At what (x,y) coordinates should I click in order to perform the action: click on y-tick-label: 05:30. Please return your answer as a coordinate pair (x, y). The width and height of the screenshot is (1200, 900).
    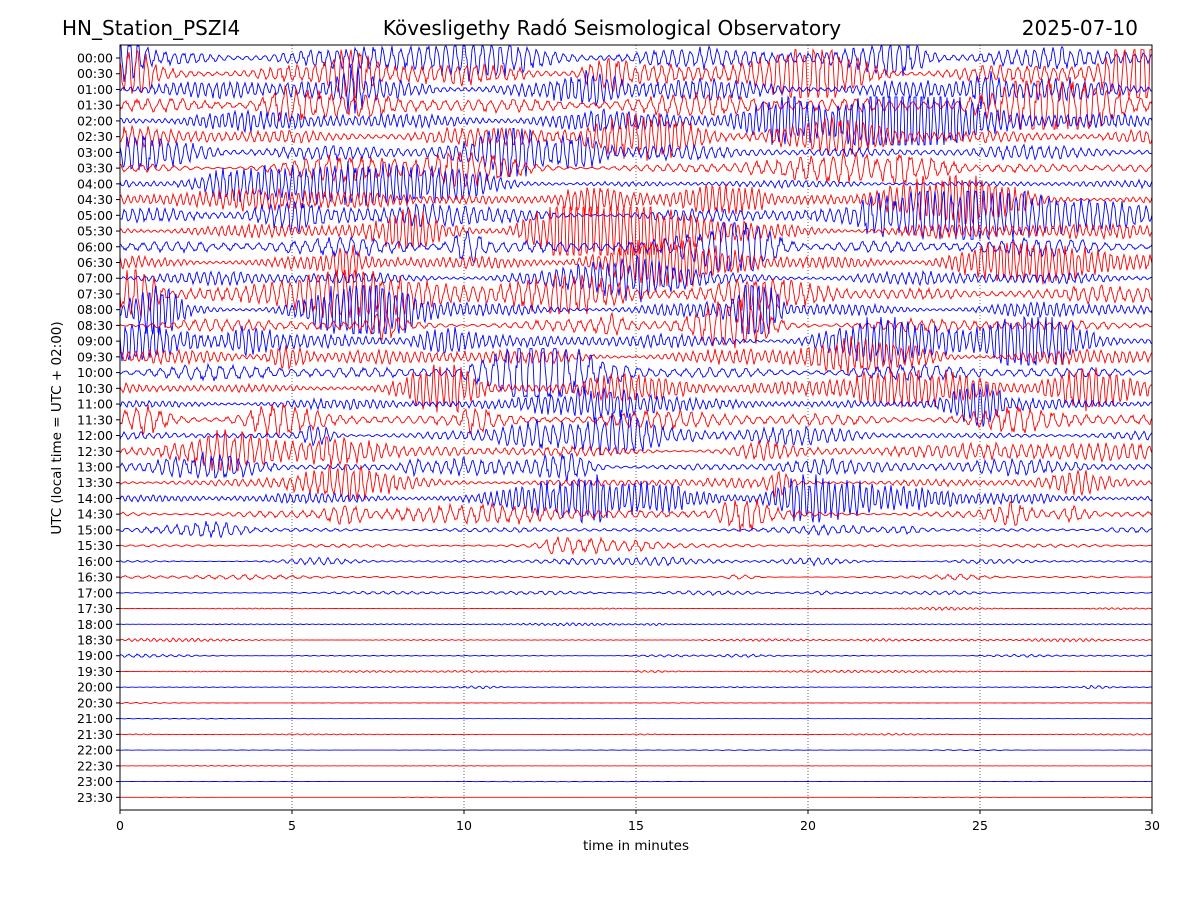
    Looking at the image, I should click on (95, 231).